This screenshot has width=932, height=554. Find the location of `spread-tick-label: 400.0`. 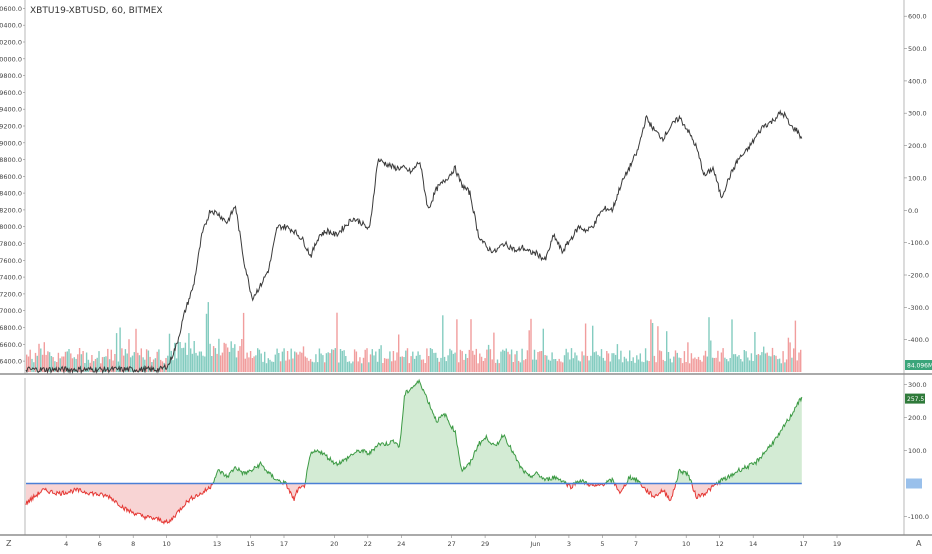

spread-tick-label: 400.0 is located at coordinates (917, 81).